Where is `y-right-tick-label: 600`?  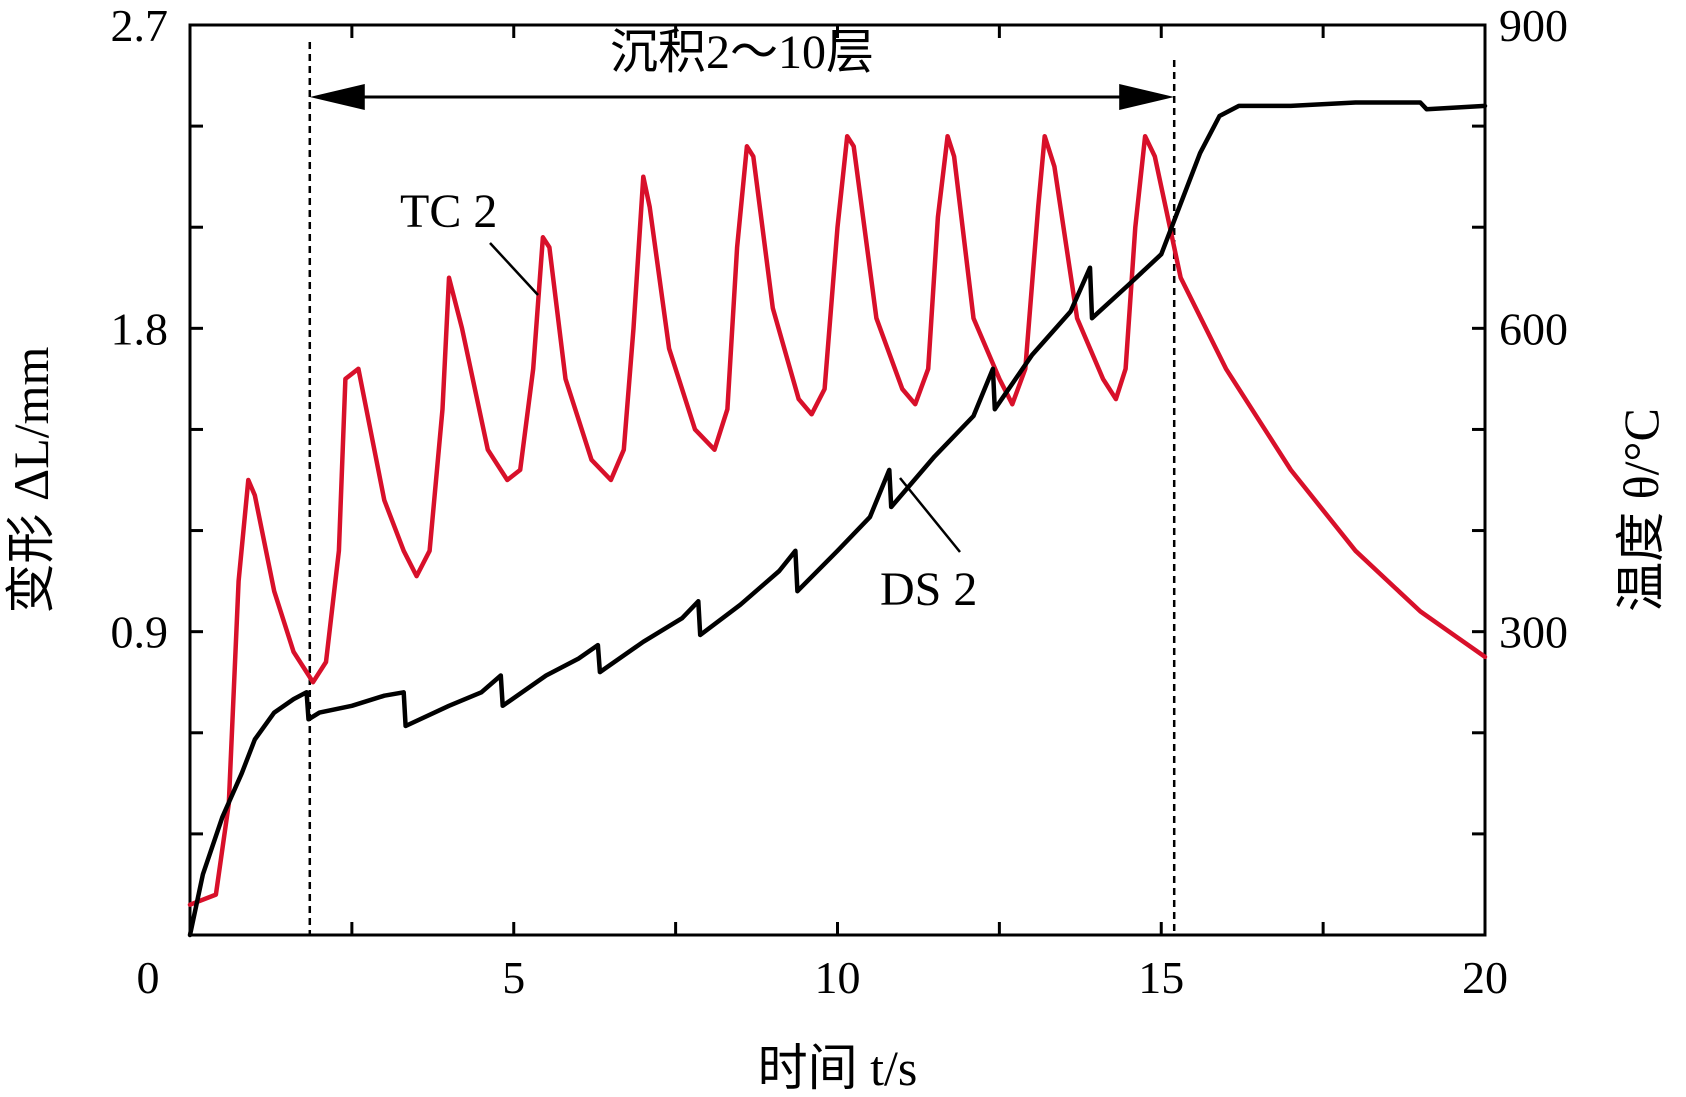
y-right-tick-label: 600 is located at coordinates (1533, 328).